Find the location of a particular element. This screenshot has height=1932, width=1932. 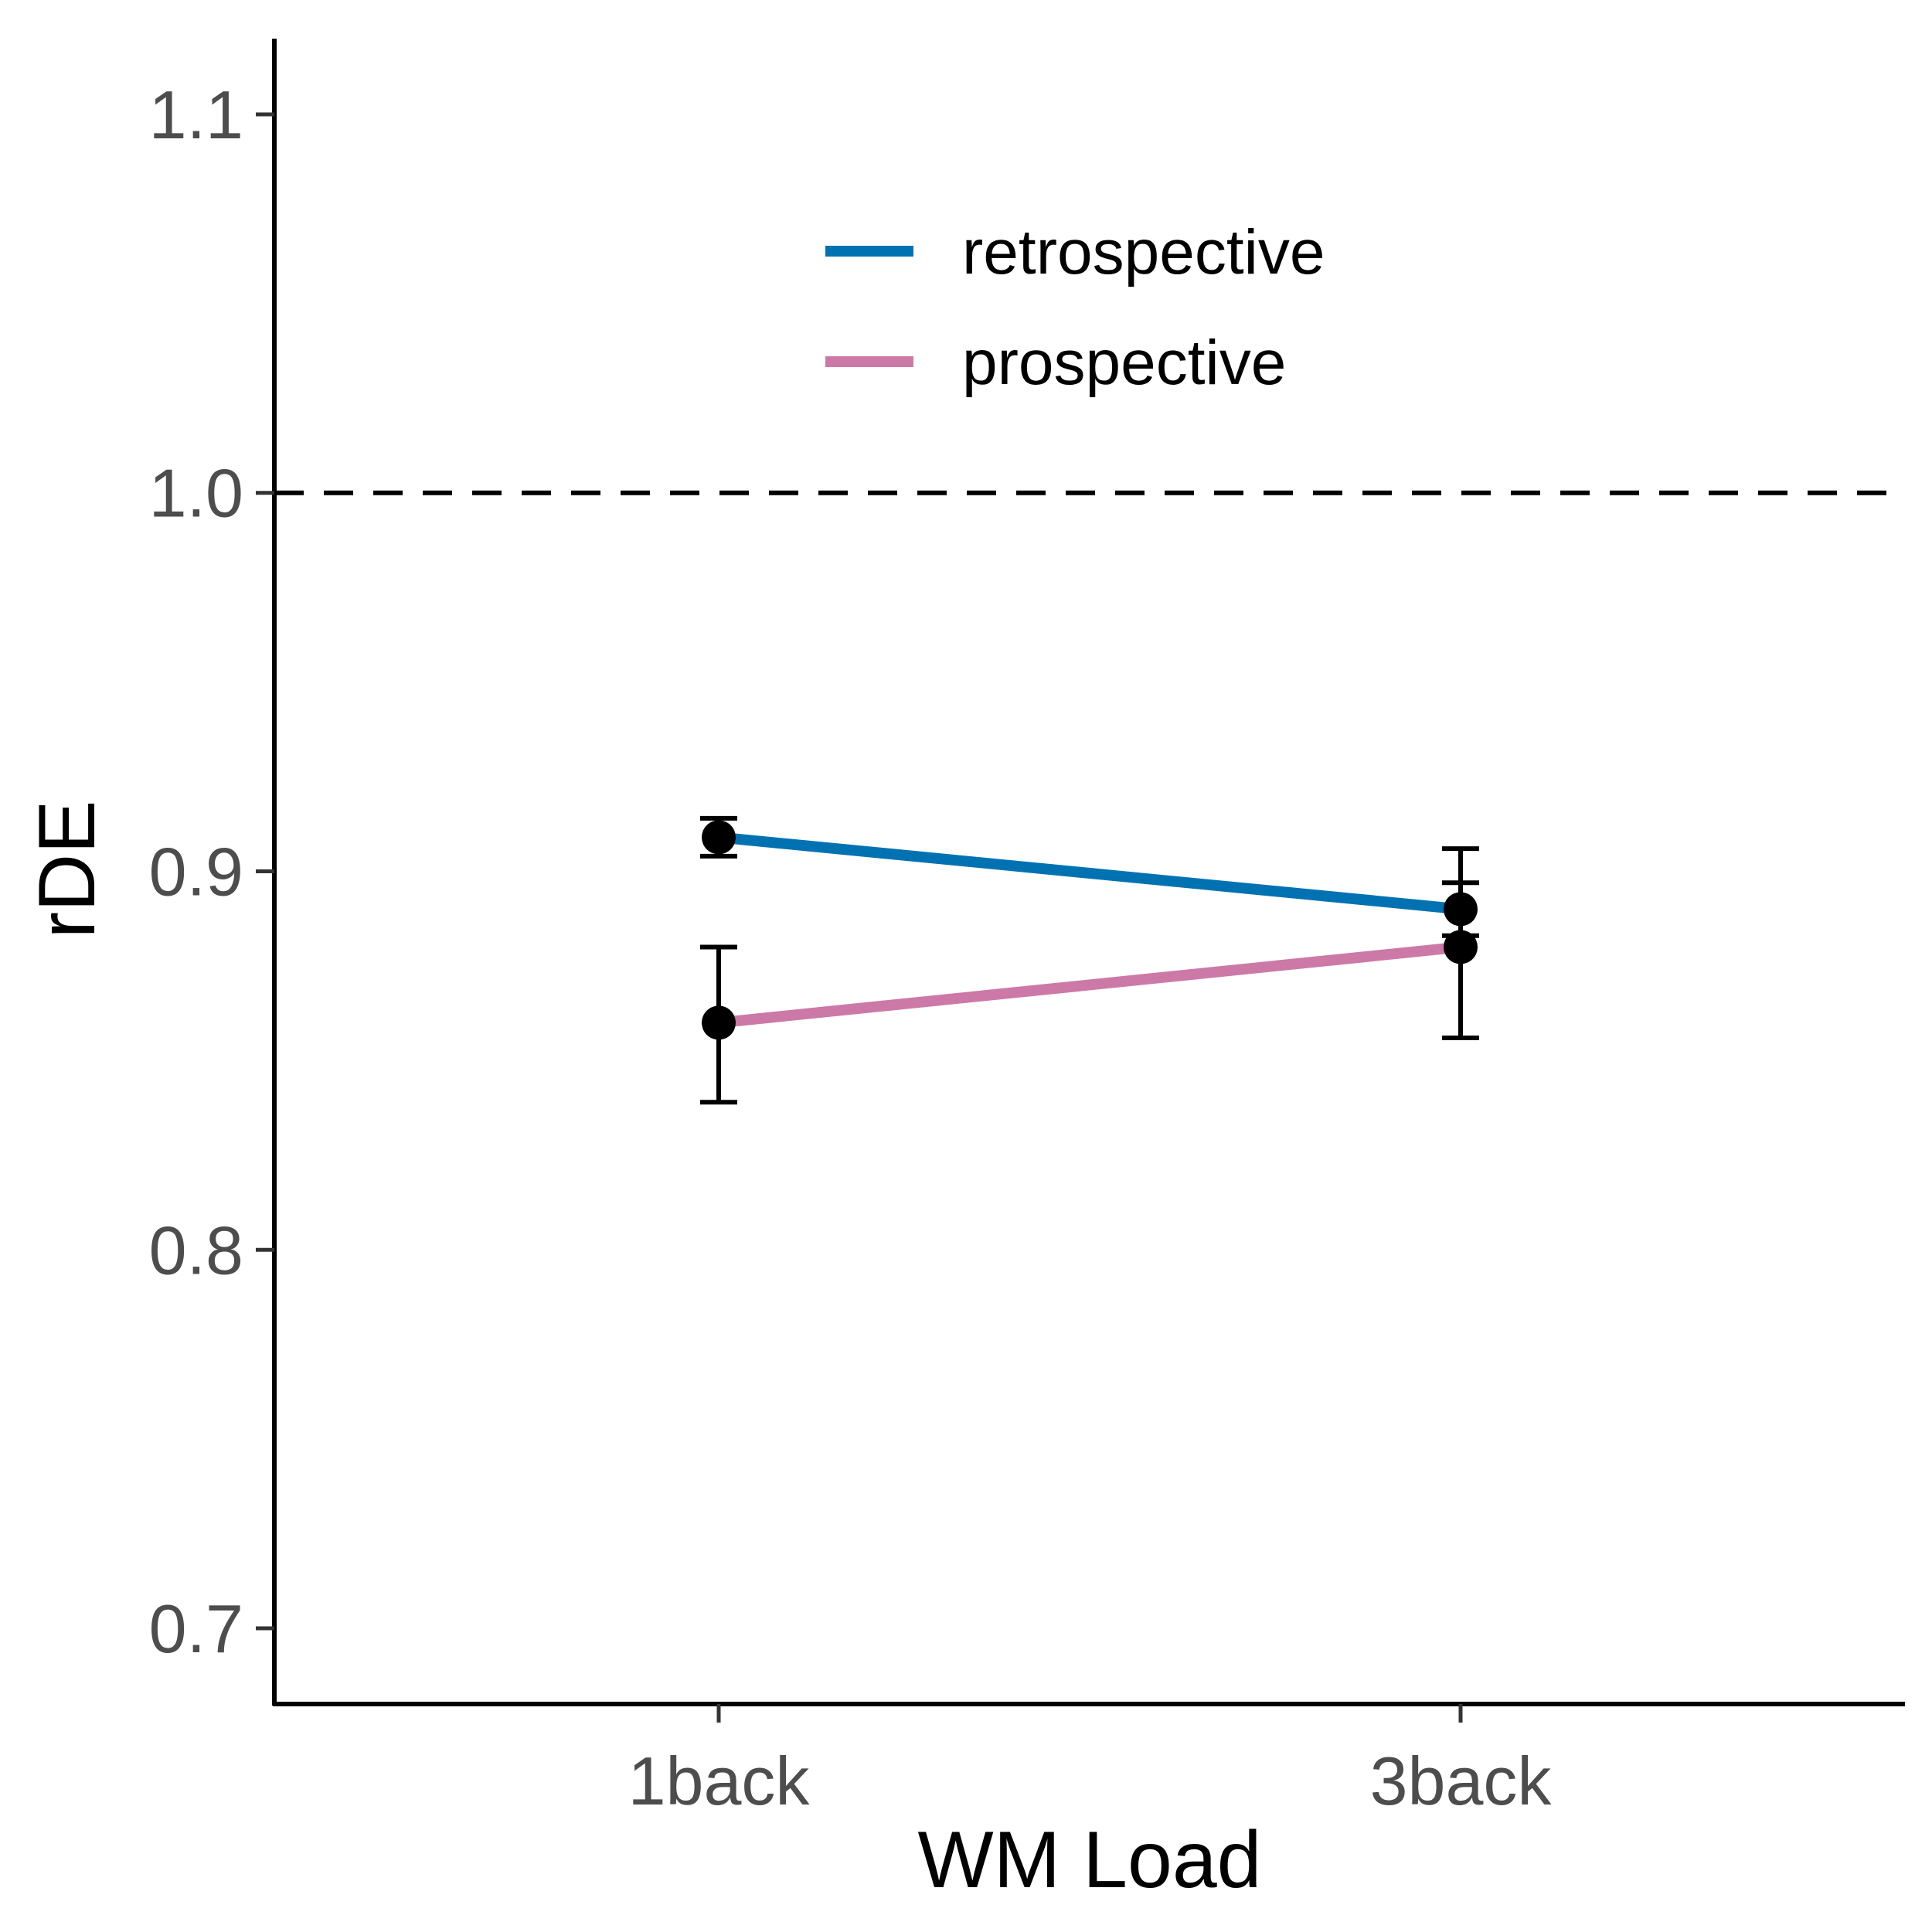

y-tick-label: 1.0 is located at coordinates (196, 493).